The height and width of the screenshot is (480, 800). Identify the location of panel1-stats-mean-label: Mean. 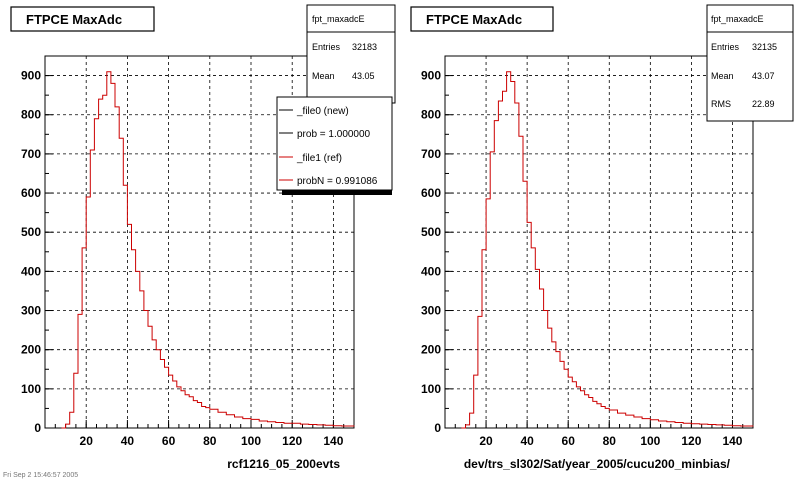
(323, 76).